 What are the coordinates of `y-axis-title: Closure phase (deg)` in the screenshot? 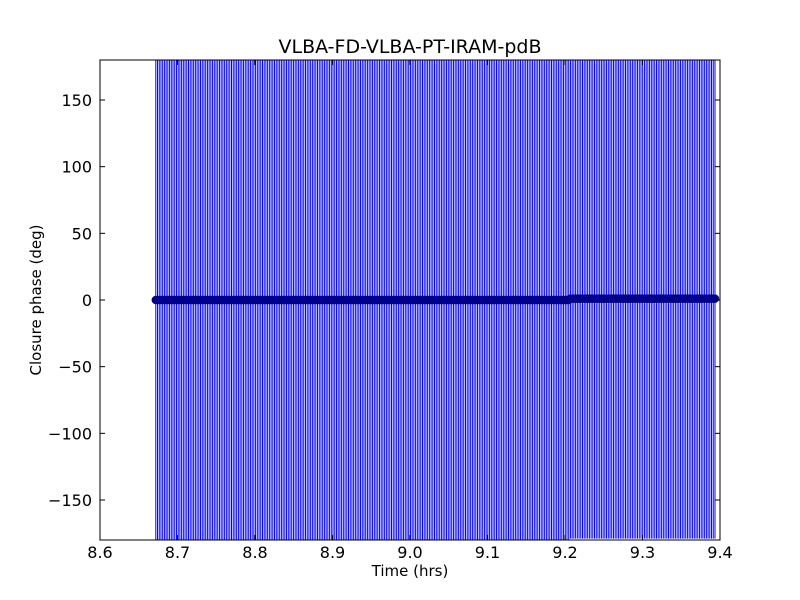 It's located at (36, 300).